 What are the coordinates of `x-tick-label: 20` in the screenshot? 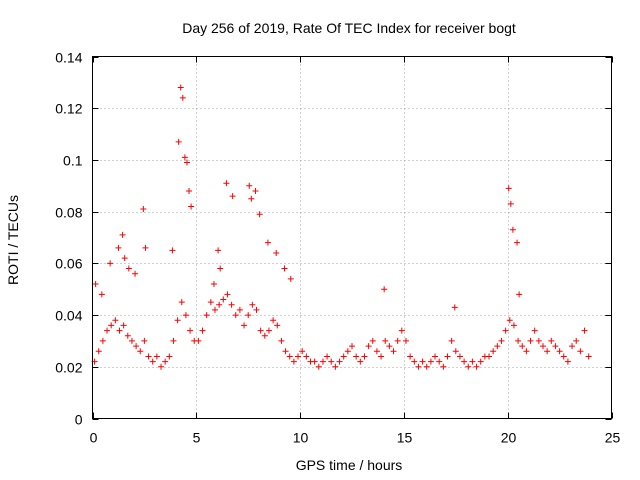 It's located at (509, 438).